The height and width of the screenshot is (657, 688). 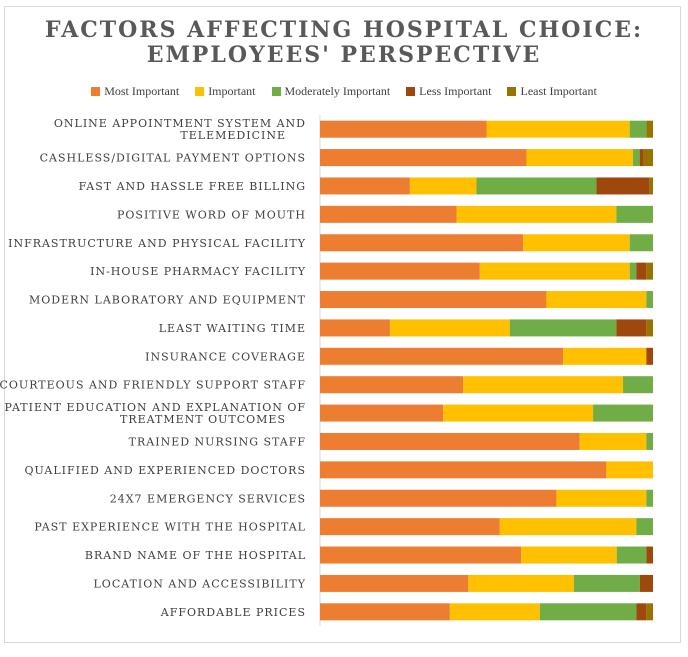 I want to click on legend-item-most-important: Most Important, so click(x=135, y=91).